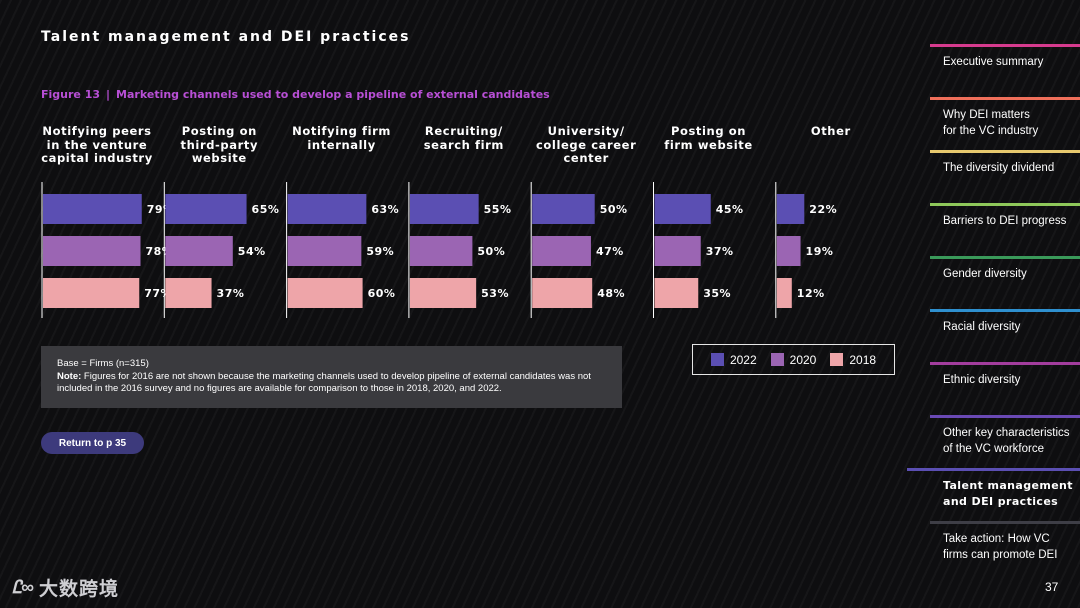 This screenshot has height=608, width=1080. Describe the element at coordinates (92, 443) in the screenshot. I see `return-button: Return to p 35` at that location.